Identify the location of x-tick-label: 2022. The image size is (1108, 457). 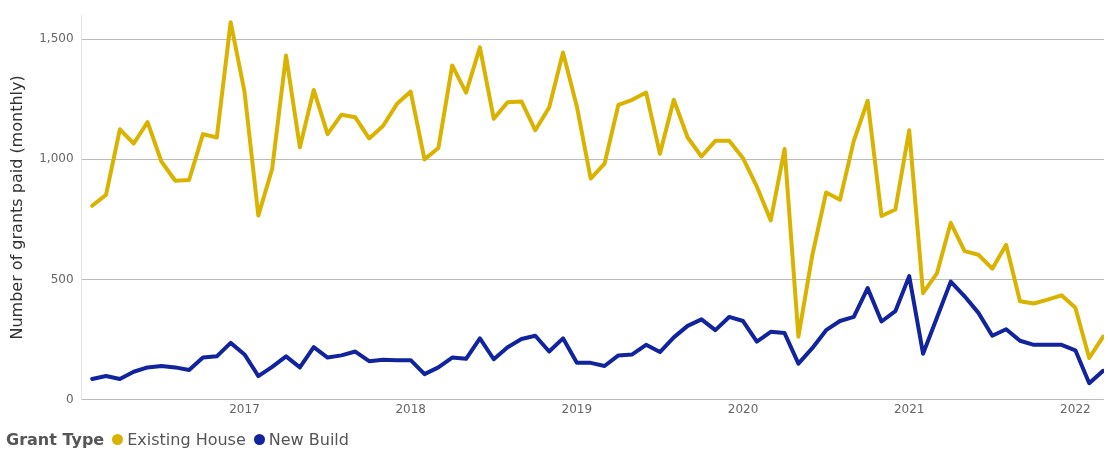
(1075, 408).